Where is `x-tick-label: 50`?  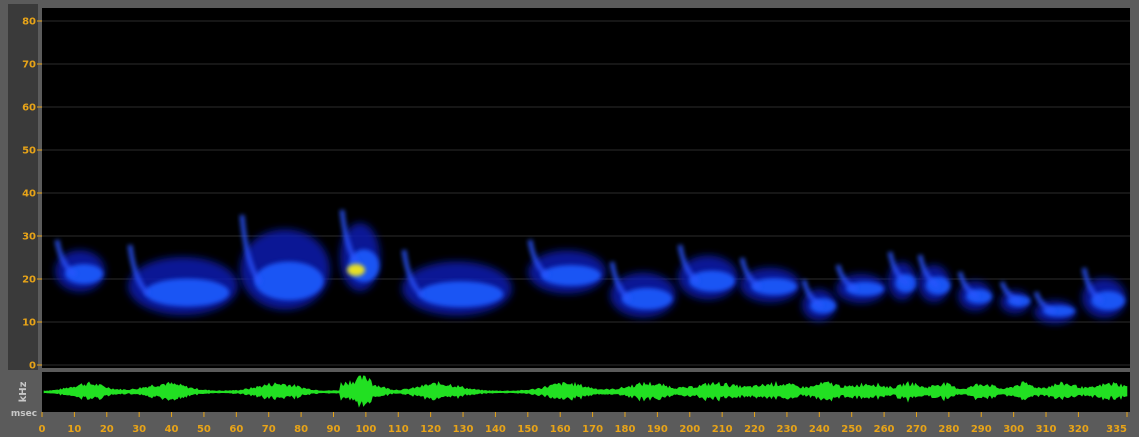 x-tick-label: 50 is located at coordinates (204, 429).